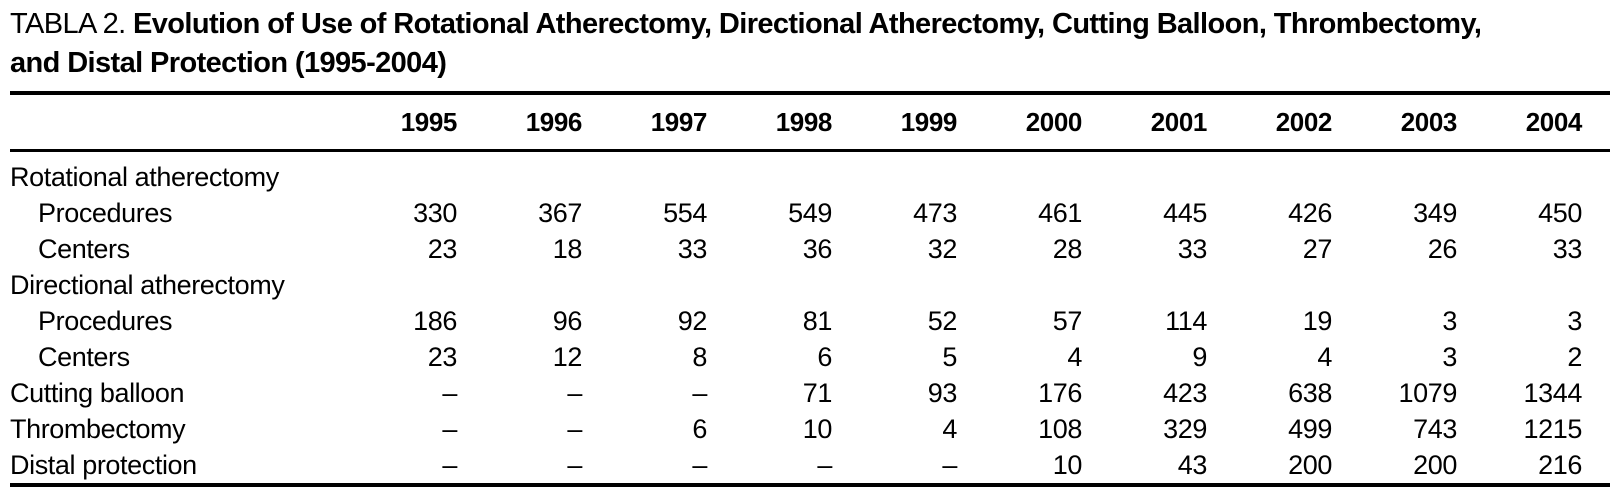  Describe the element at coordinates (554, 122) in the screenshot. I see `year-header: 1996` at that location.